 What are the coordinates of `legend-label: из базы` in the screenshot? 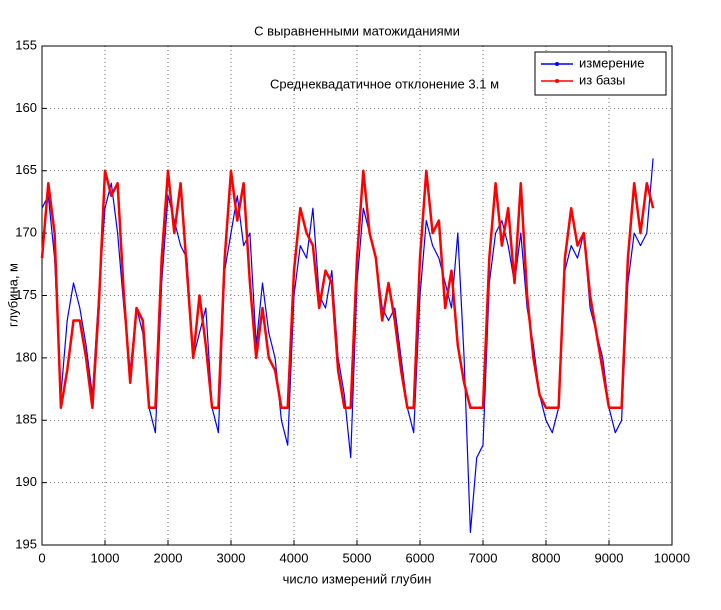 It's located at (602, 79).